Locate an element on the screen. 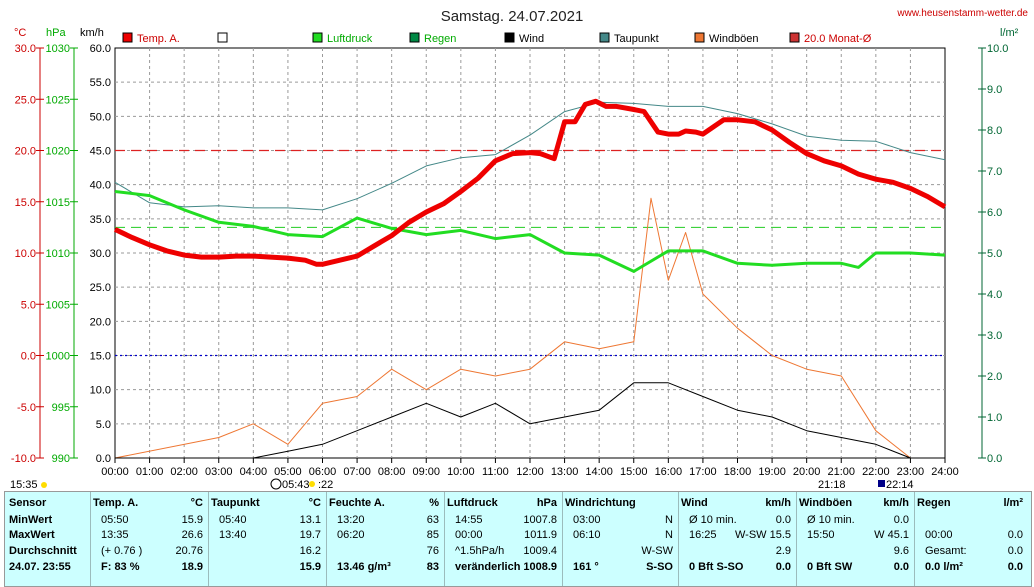 This screenshot has width=1034, height=587. col-head-rain: Regen is located at coordinates (934, 503).